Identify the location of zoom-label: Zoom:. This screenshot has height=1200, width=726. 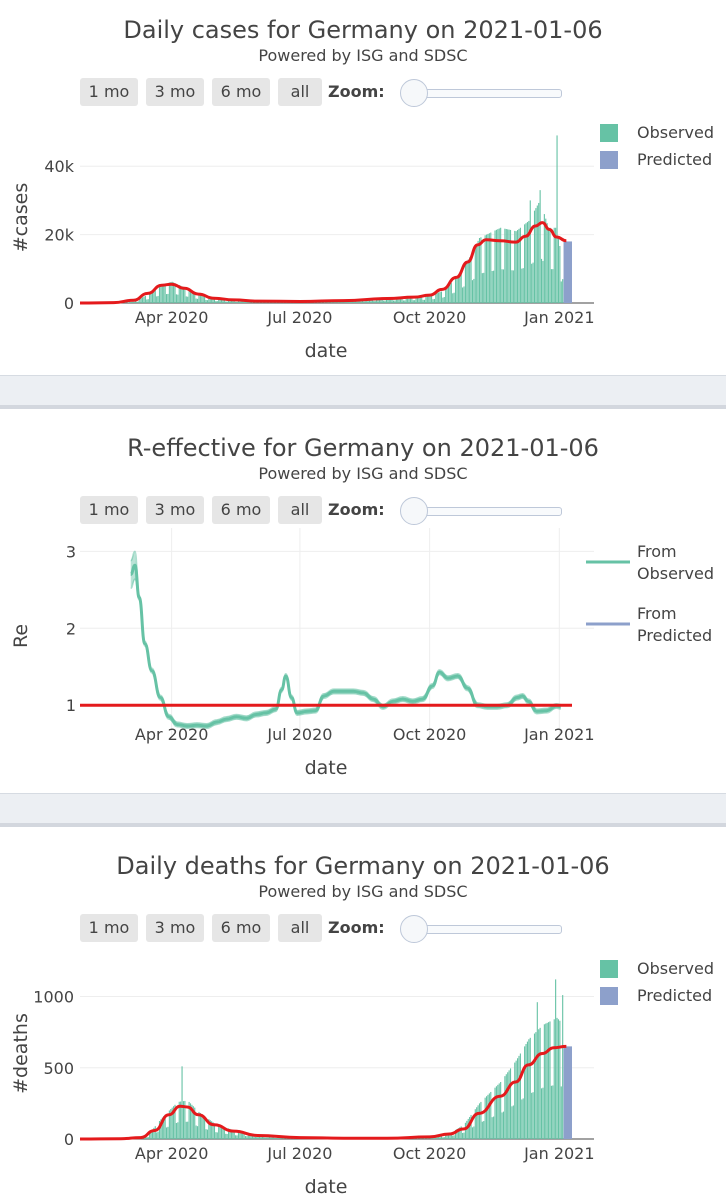
(356, 509).